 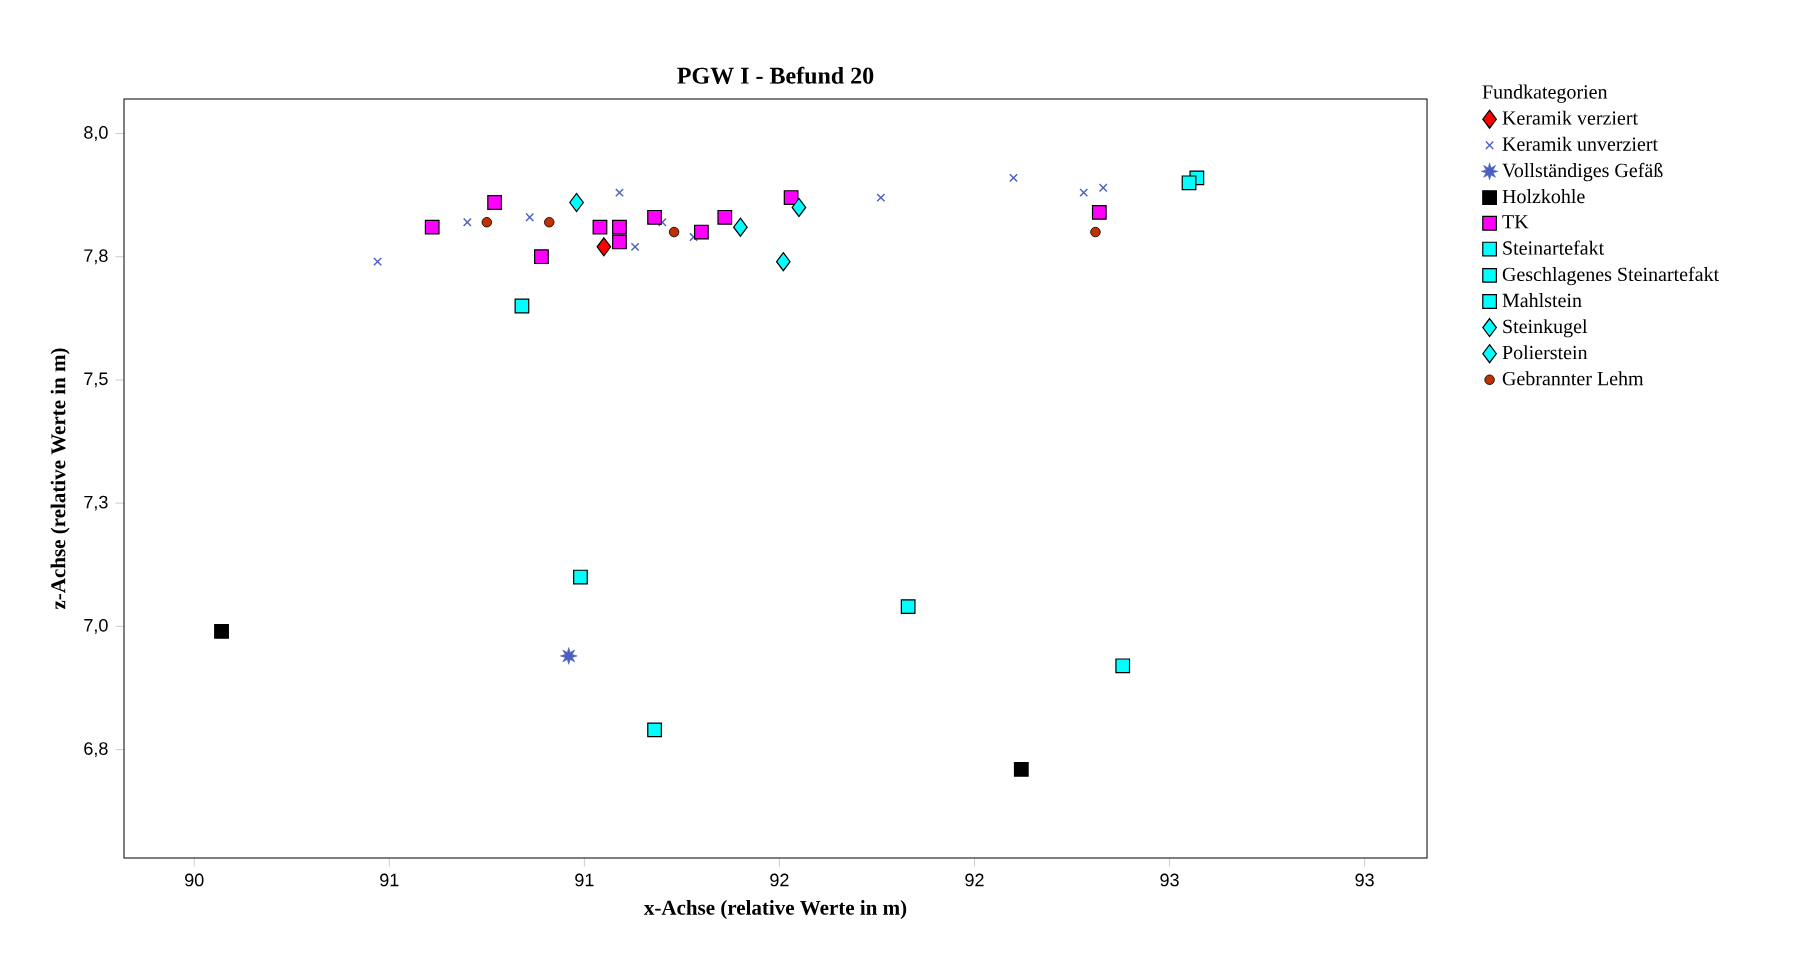 I want to click on y-tick-label: 8,0, so click(x=96, y=133).